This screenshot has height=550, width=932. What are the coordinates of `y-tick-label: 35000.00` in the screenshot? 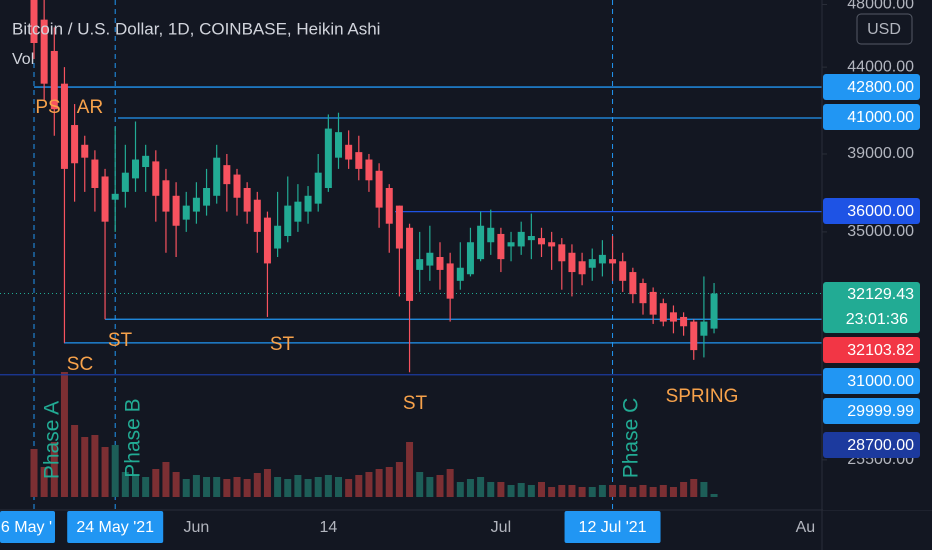 It's located at (880, 231).